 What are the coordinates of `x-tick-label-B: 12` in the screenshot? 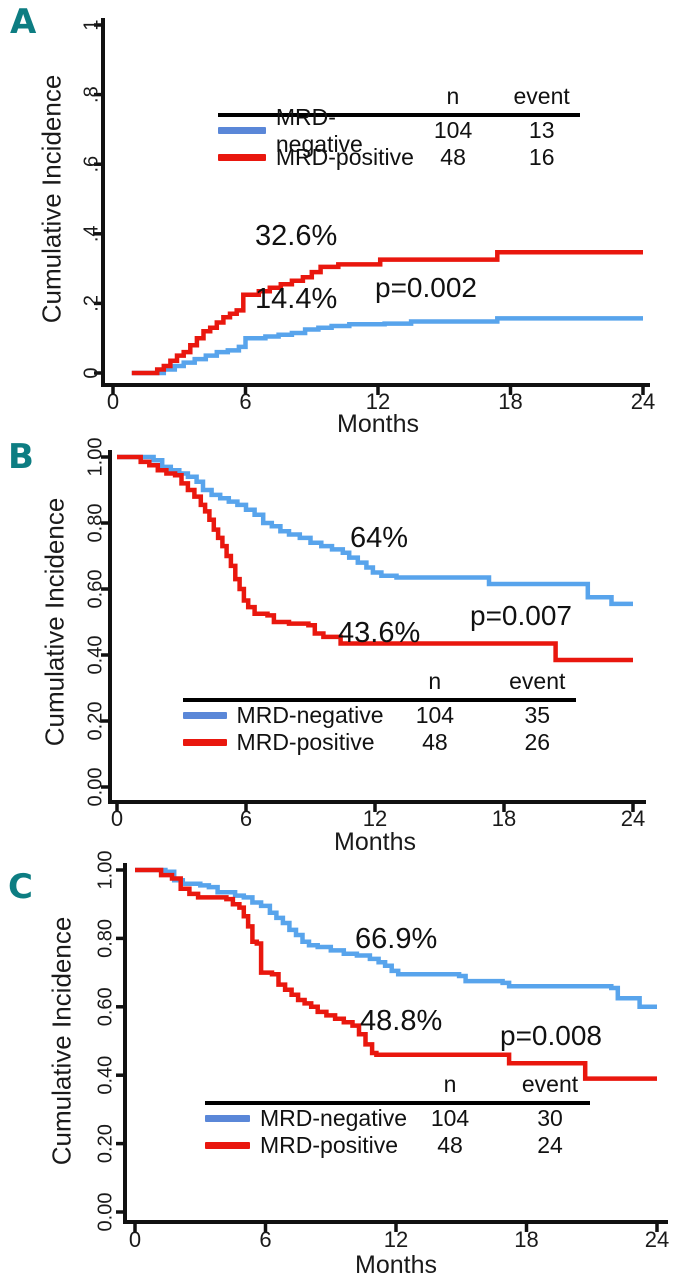 It's located at (375, 818).